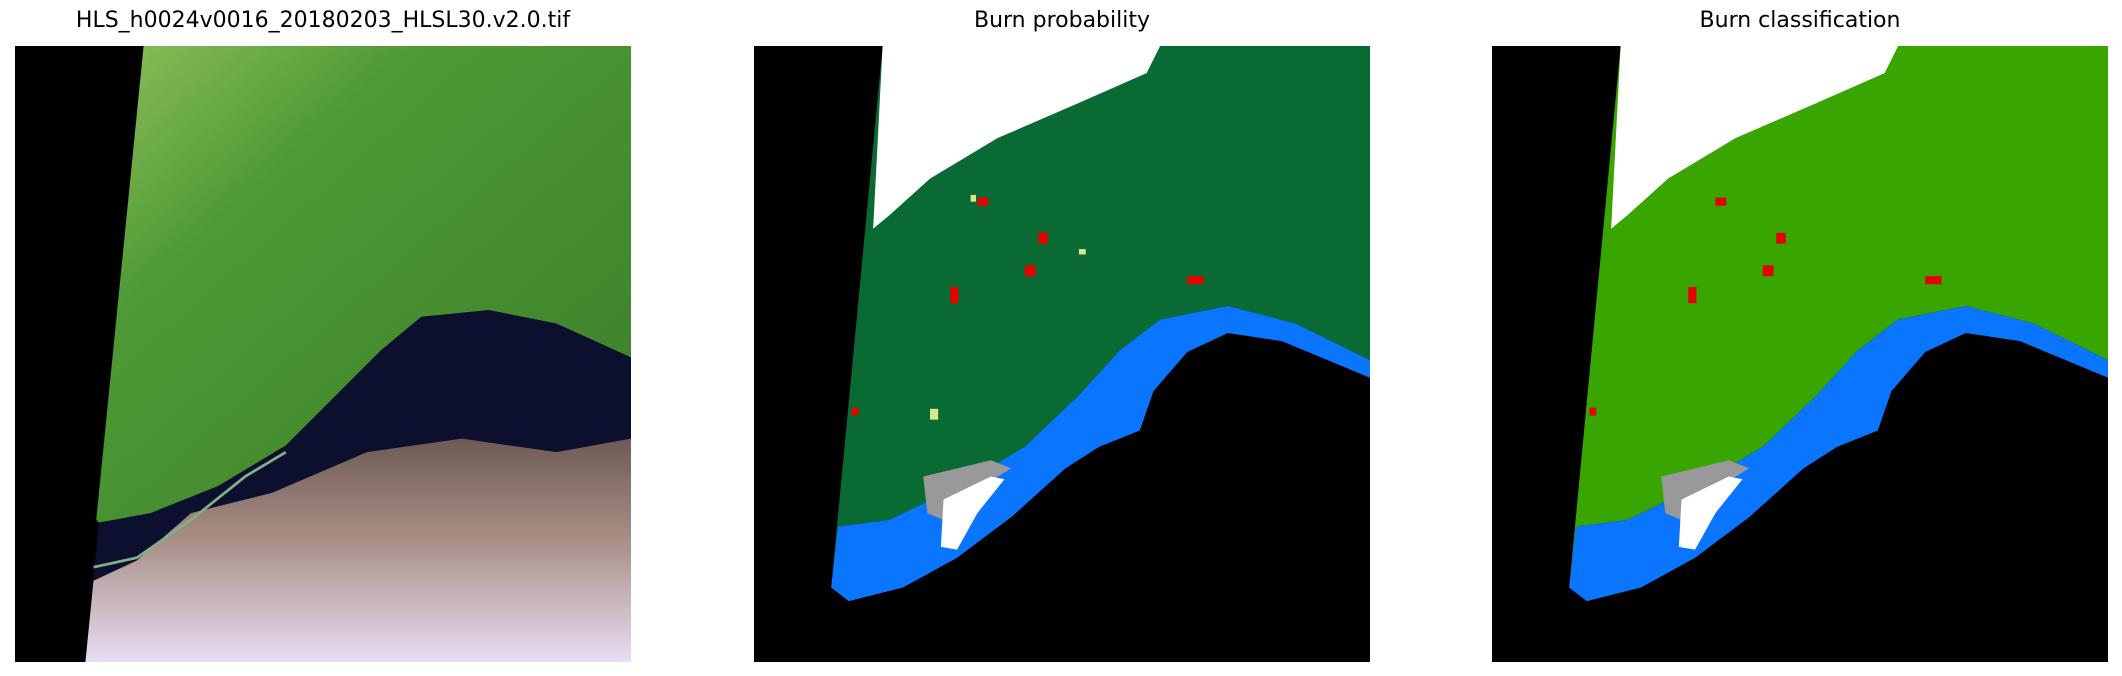 The image size is (2122, 676). What do you see at coordinates (190, 509) in the screenshot?
I see `barrier-island` at bounding box center [190, 509].